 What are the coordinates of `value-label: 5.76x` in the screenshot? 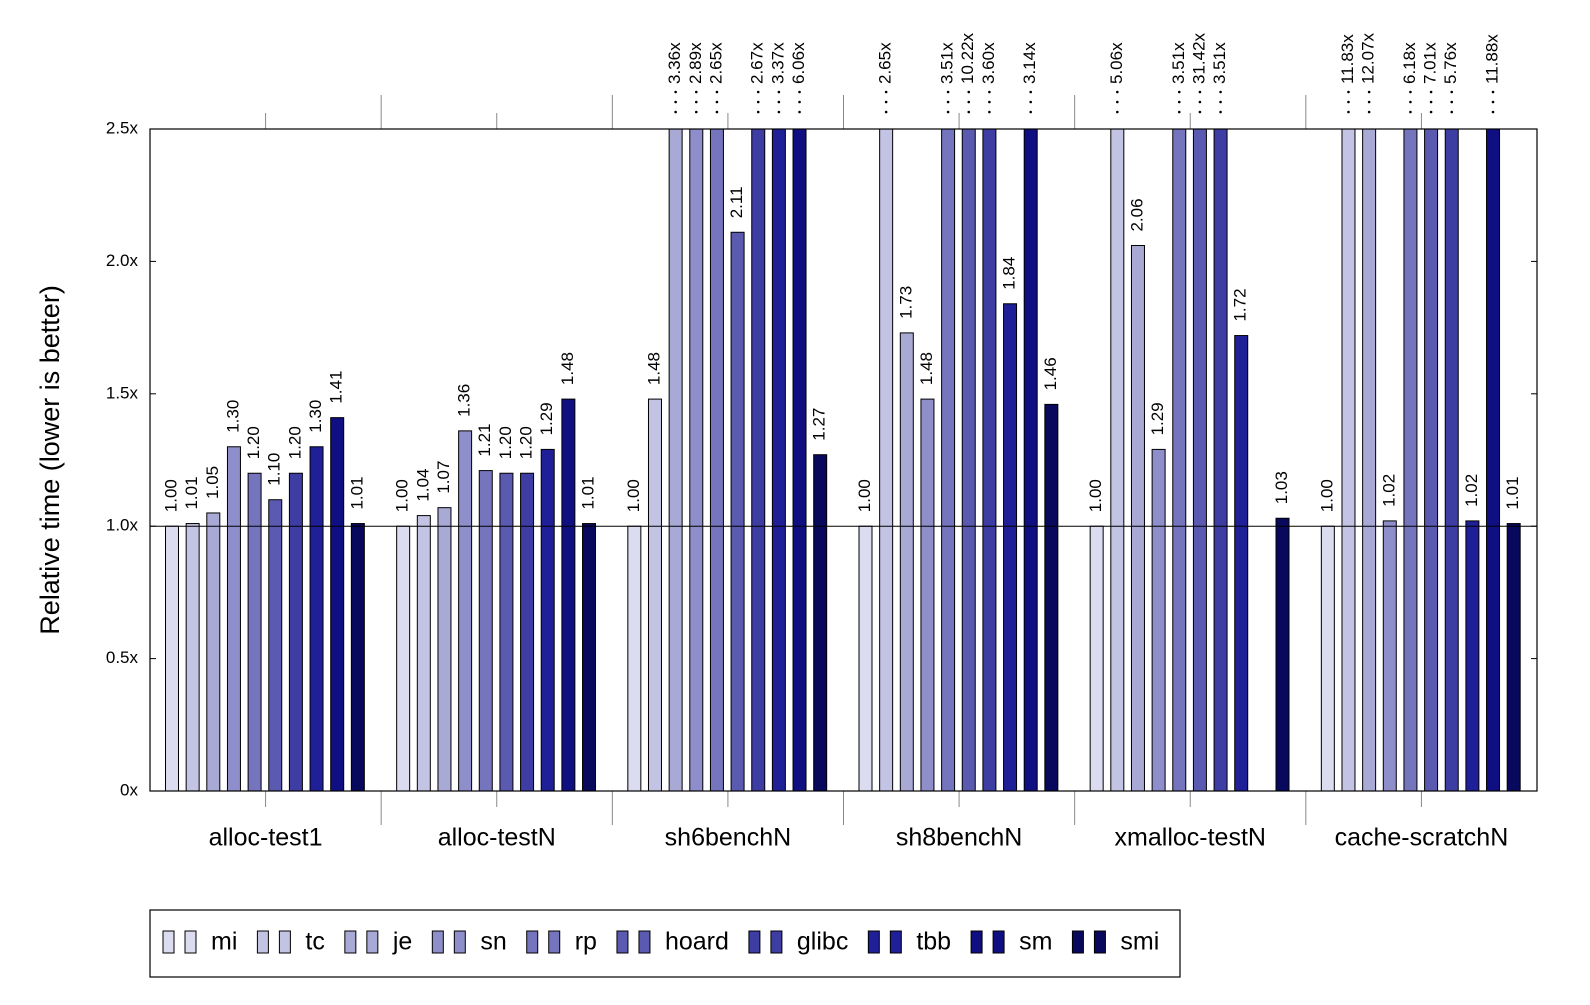 It's located at (1450, 63).